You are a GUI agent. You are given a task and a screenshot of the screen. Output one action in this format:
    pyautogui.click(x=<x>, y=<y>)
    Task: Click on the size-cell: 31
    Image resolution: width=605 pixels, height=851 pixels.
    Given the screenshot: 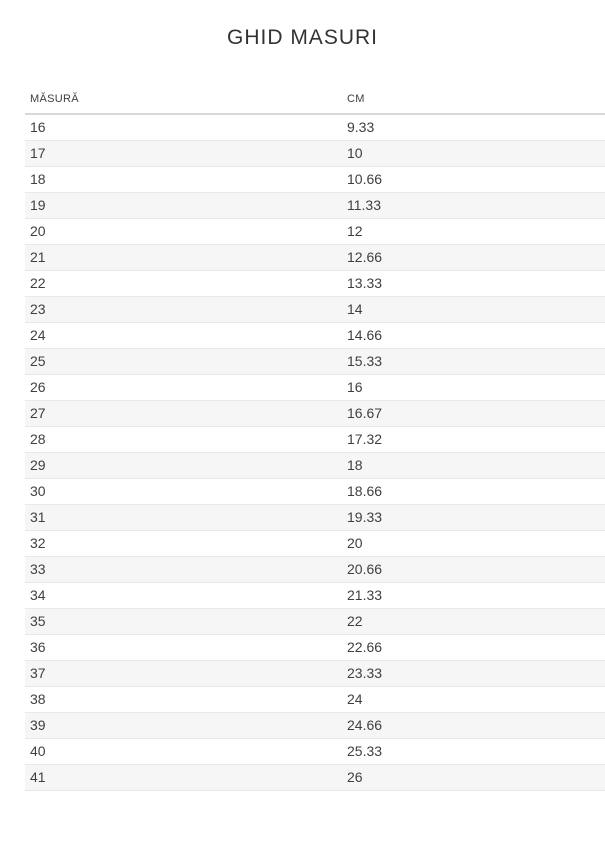 What is the action you would take?
    pyautogui.click(x=183, y=517)
    